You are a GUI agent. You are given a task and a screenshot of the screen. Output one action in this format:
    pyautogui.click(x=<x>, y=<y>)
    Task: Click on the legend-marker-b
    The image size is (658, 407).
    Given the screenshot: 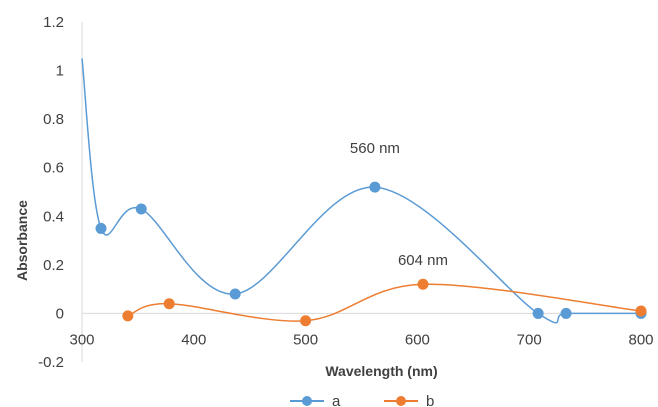 What is the action you would take?
    pyautogui.click(x=401, y=401)
    